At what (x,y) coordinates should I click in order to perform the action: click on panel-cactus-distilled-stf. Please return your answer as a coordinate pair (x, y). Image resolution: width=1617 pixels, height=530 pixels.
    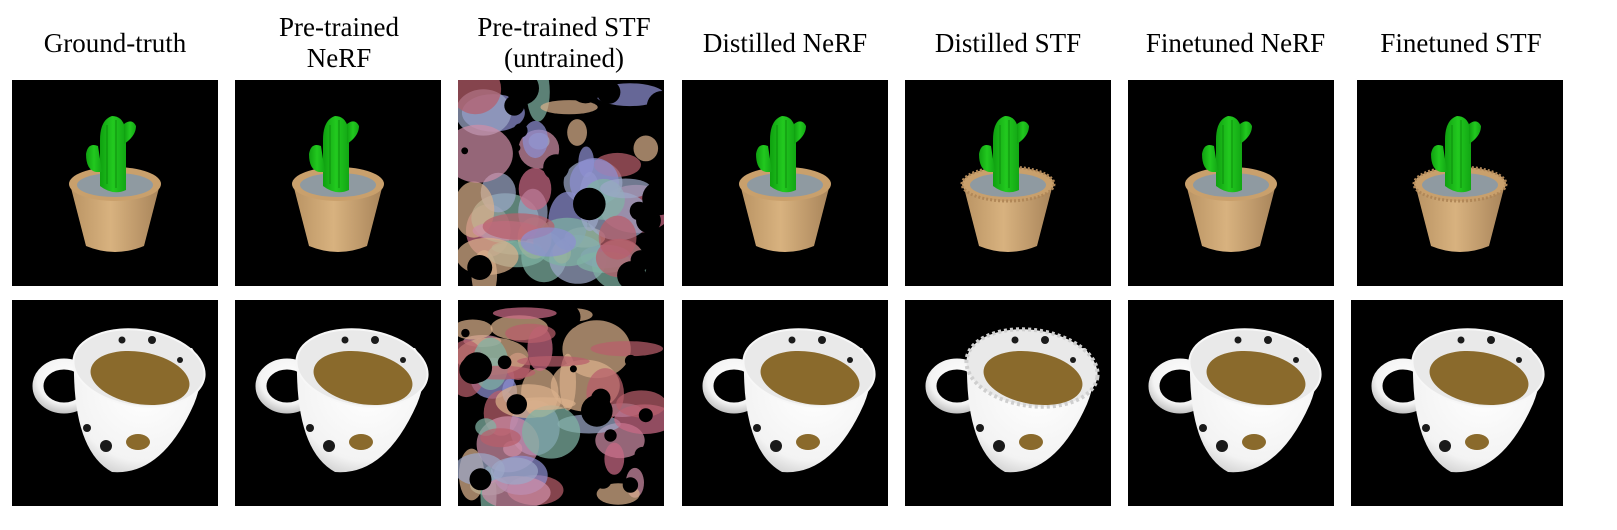
    Looking at the image, I should click on (1008, 183).